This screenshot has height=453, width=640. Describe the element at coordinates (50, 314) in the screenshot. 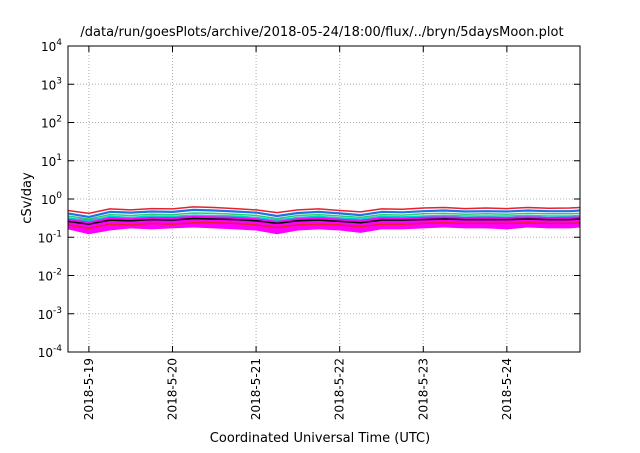

I see `y-tick-label: 10⁻³` at that location.